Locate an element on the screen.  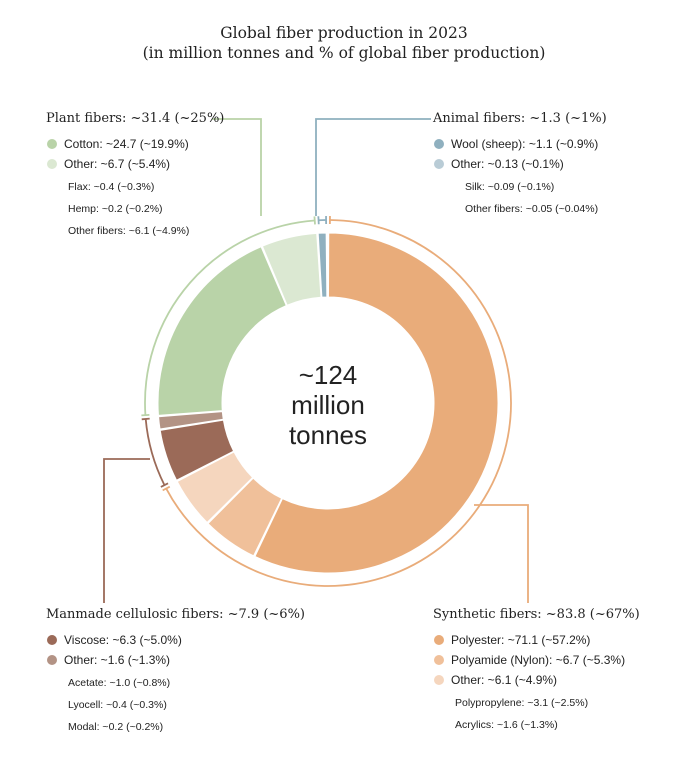
legend-sub-polypropylene: Polypropylene: ~3.1 (~2.5%) is located at coordinates (522, 703).